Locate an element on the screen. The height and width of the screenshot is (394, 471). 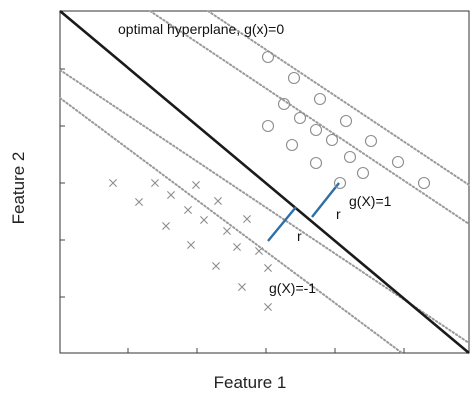
x-axis-ticks is located at coordinates (266, 350).